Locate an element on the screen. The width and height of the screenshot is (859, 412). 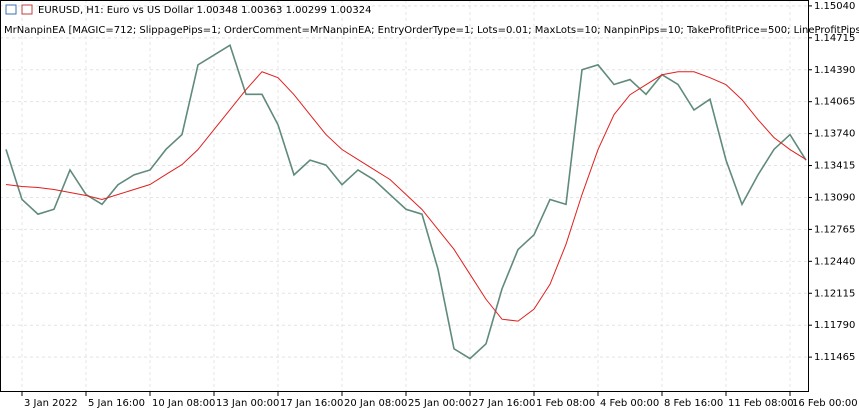
x-tick-label: 20 Jan 08:00 is located at coordinates (375, 403).